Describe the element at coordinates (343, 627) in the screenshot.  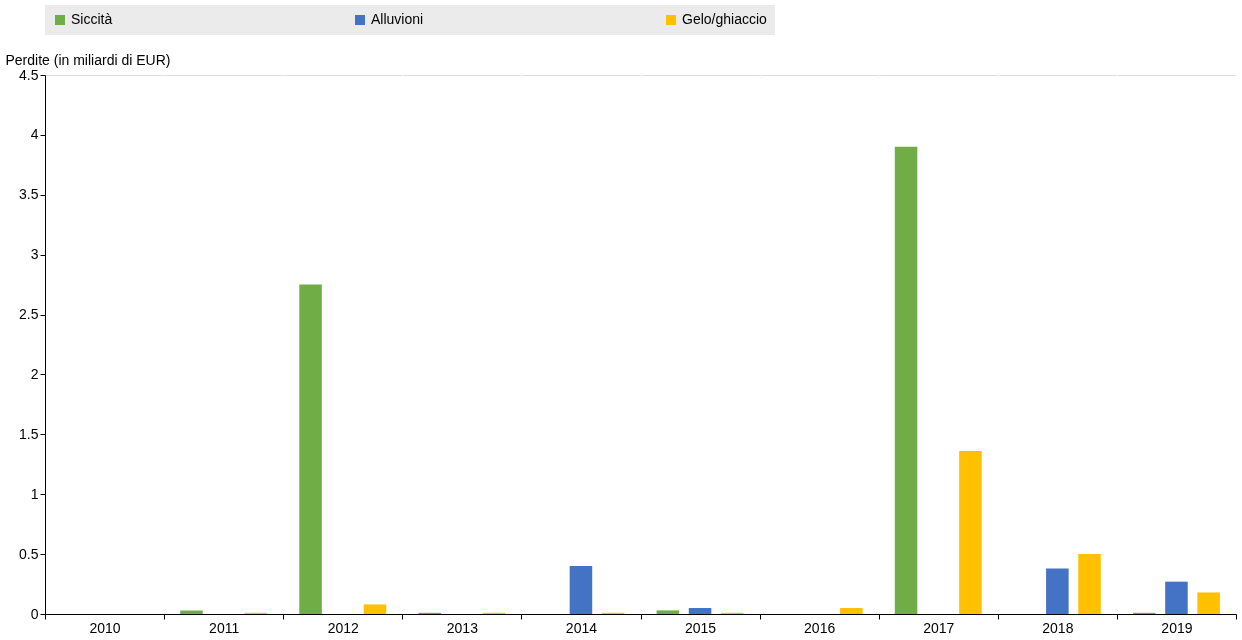
I see `x-tick-label: 2012` at that location.